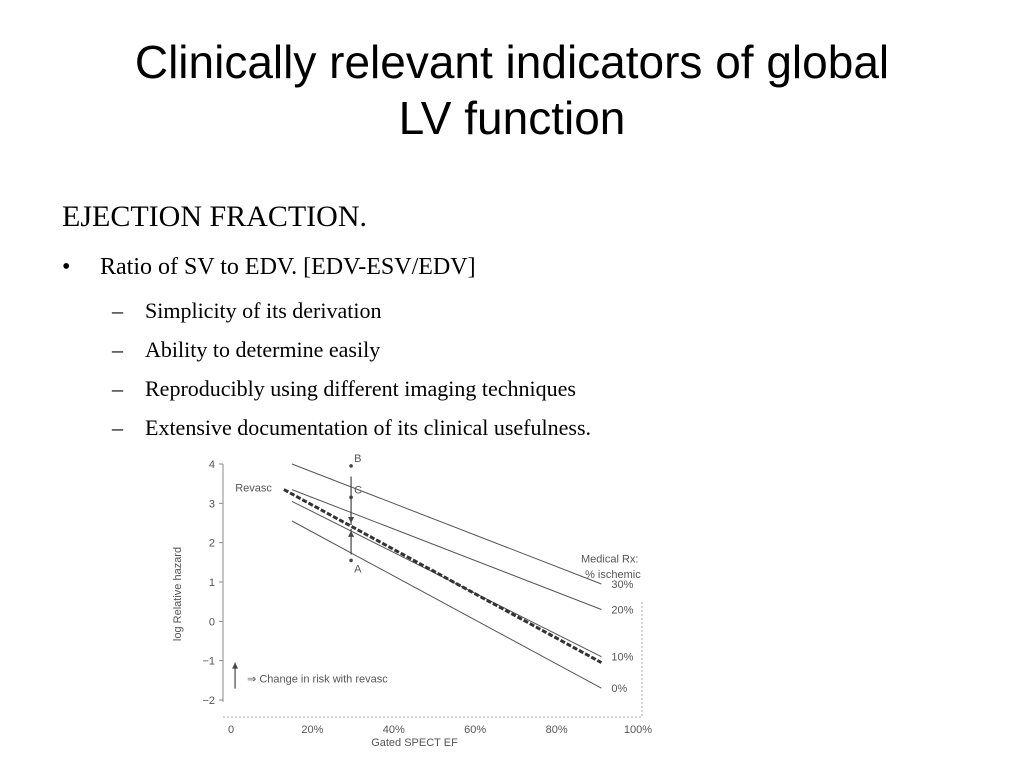  What do you see at coordinates (609, 559) in the screenshot?
I see `legend-title: Medical Rx:` at bounding box center [609, 559].